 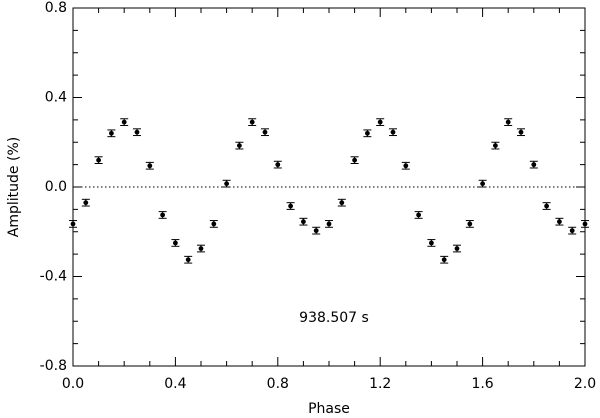 What do you see at coordinates (73, 384) in the screenshot?
I see `x-tick-label: 0.0` at bounding box center [73, 384].